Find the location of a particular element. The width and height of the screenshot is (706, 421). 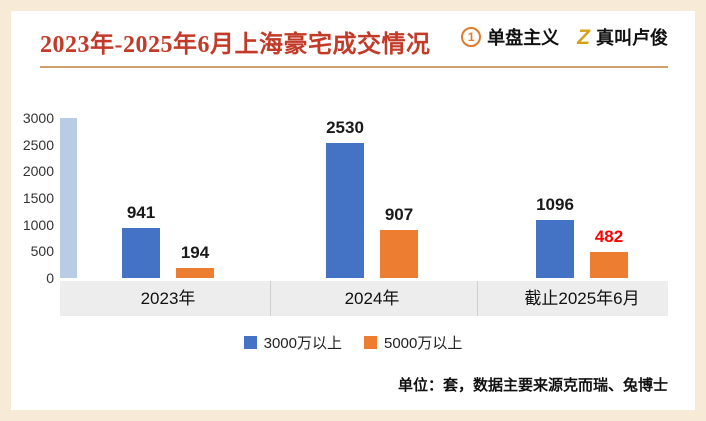

bar-value-label: 907 is located at coordinates (399, 214).